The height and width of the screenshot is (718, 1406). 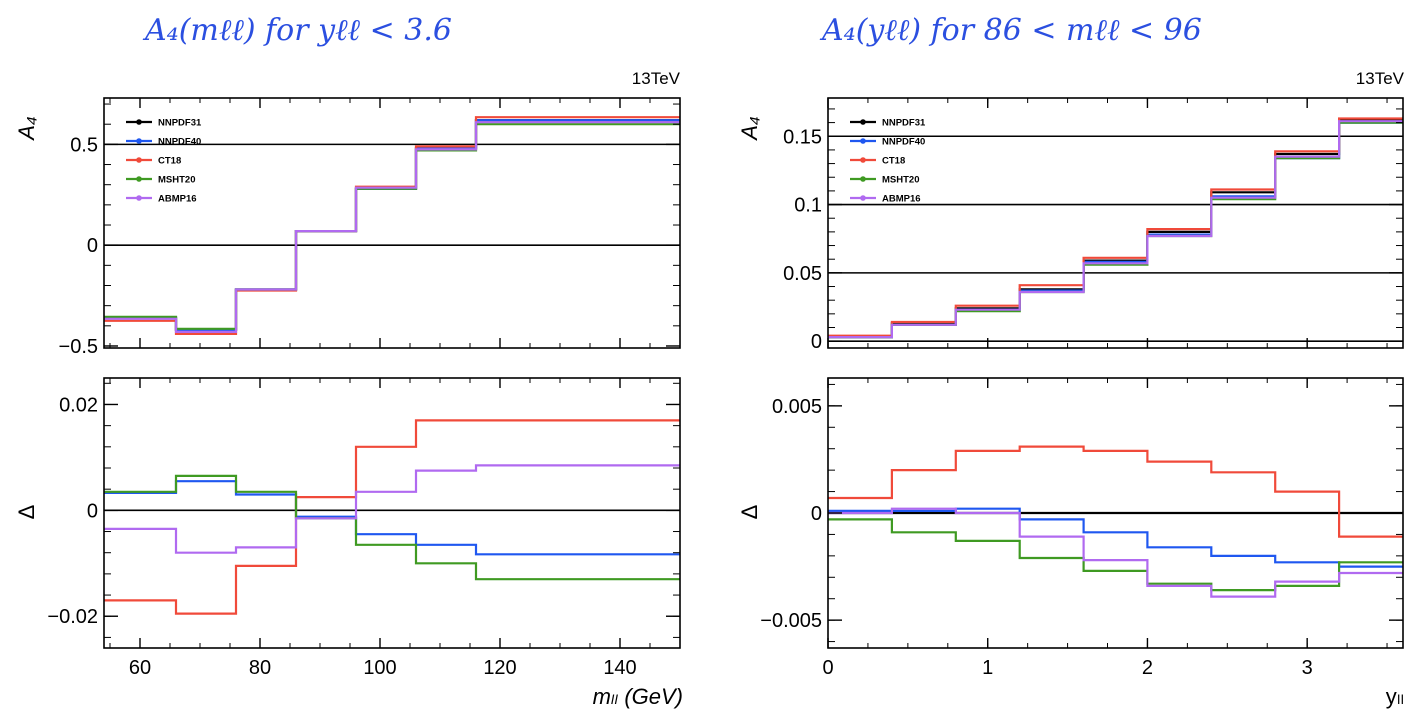 What do you see at coordinates (180, 123) in the screenshot?
I see `left-top-legend-label: NNPDF31` at bounding box center [180, 123].